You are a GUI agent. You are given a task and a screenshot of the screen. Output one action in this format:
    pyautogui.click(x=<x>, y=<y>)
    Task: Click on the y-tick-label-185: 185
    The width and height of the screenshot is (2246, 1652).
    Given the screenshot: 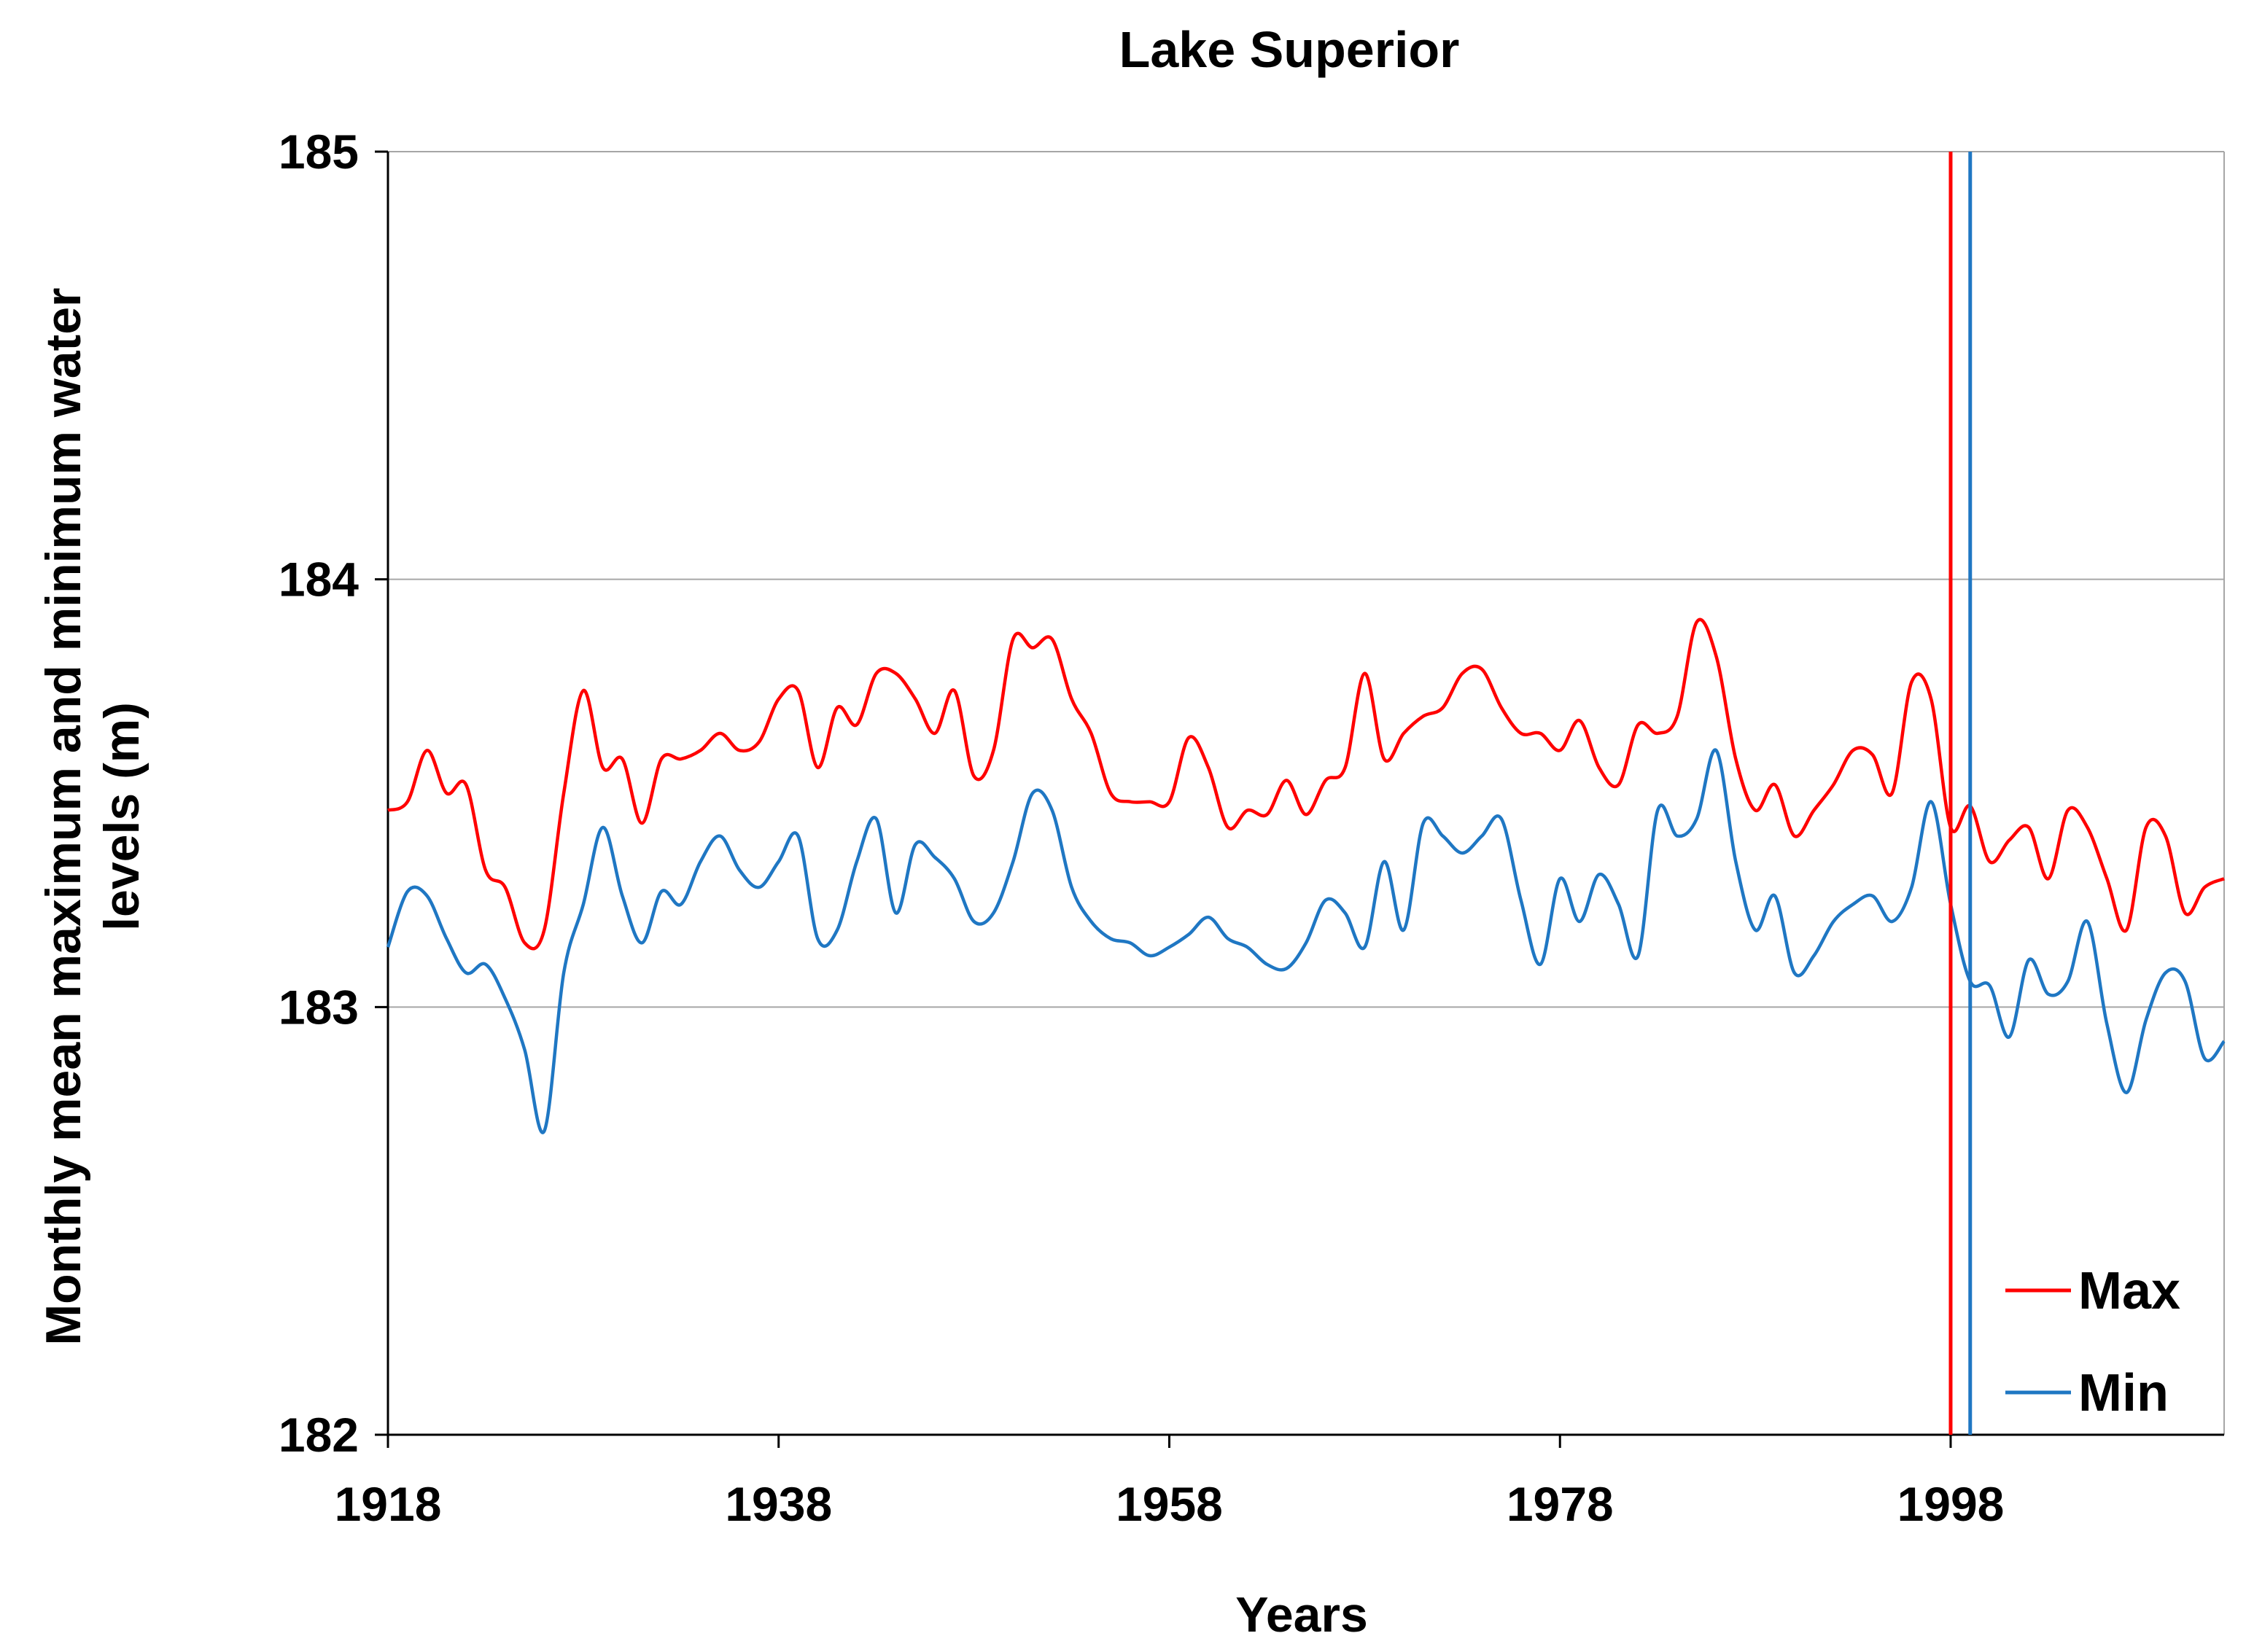 What is the action you would take?
    pyautogui.click(x=319, y=152)
    